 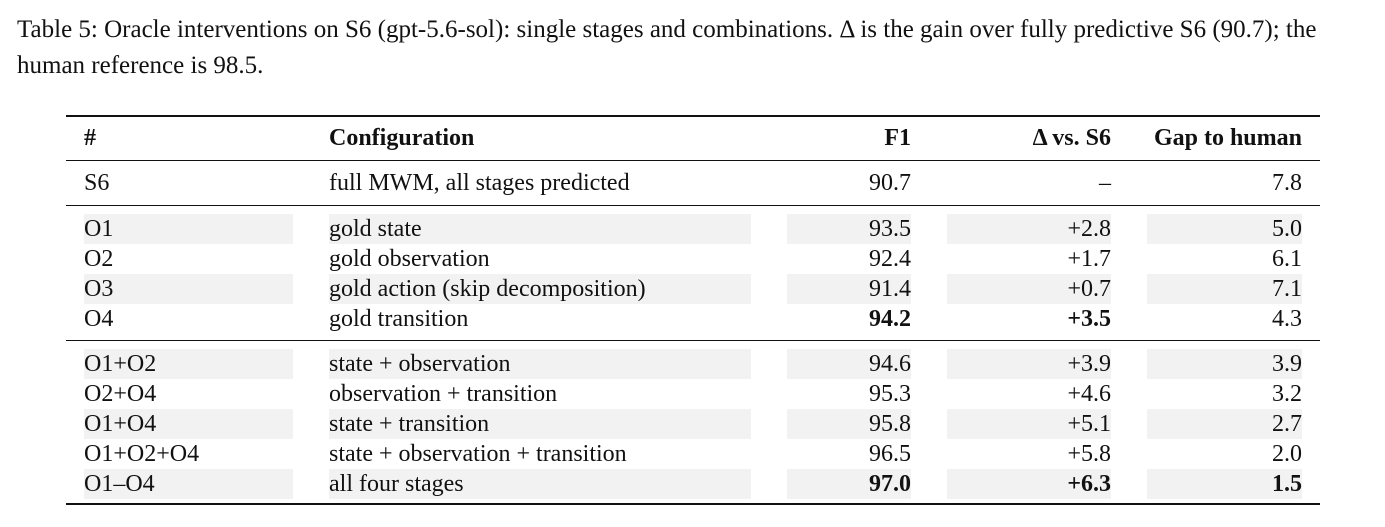 I want to click on table-row: O4 gold transition 94.2 +3.5 4.3, so click(x=693, y=322).